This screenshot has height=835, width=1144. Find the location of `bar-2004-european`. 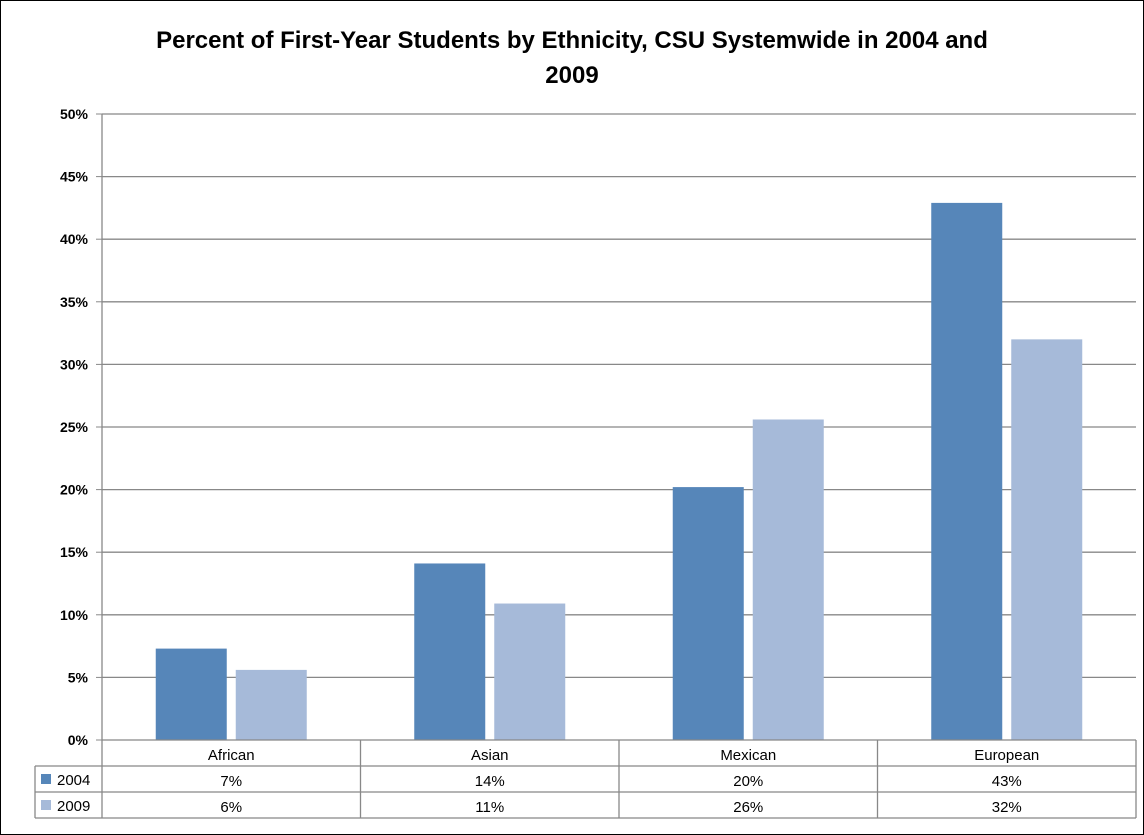

bar-2004-european is located at coordinates (967, 471).